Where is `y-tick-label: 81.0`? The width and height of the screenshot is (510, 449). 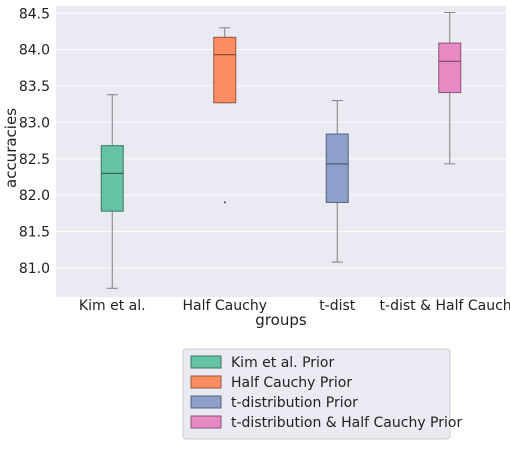
y-tick-label: 81.0 is located at coordinates (34, 269).